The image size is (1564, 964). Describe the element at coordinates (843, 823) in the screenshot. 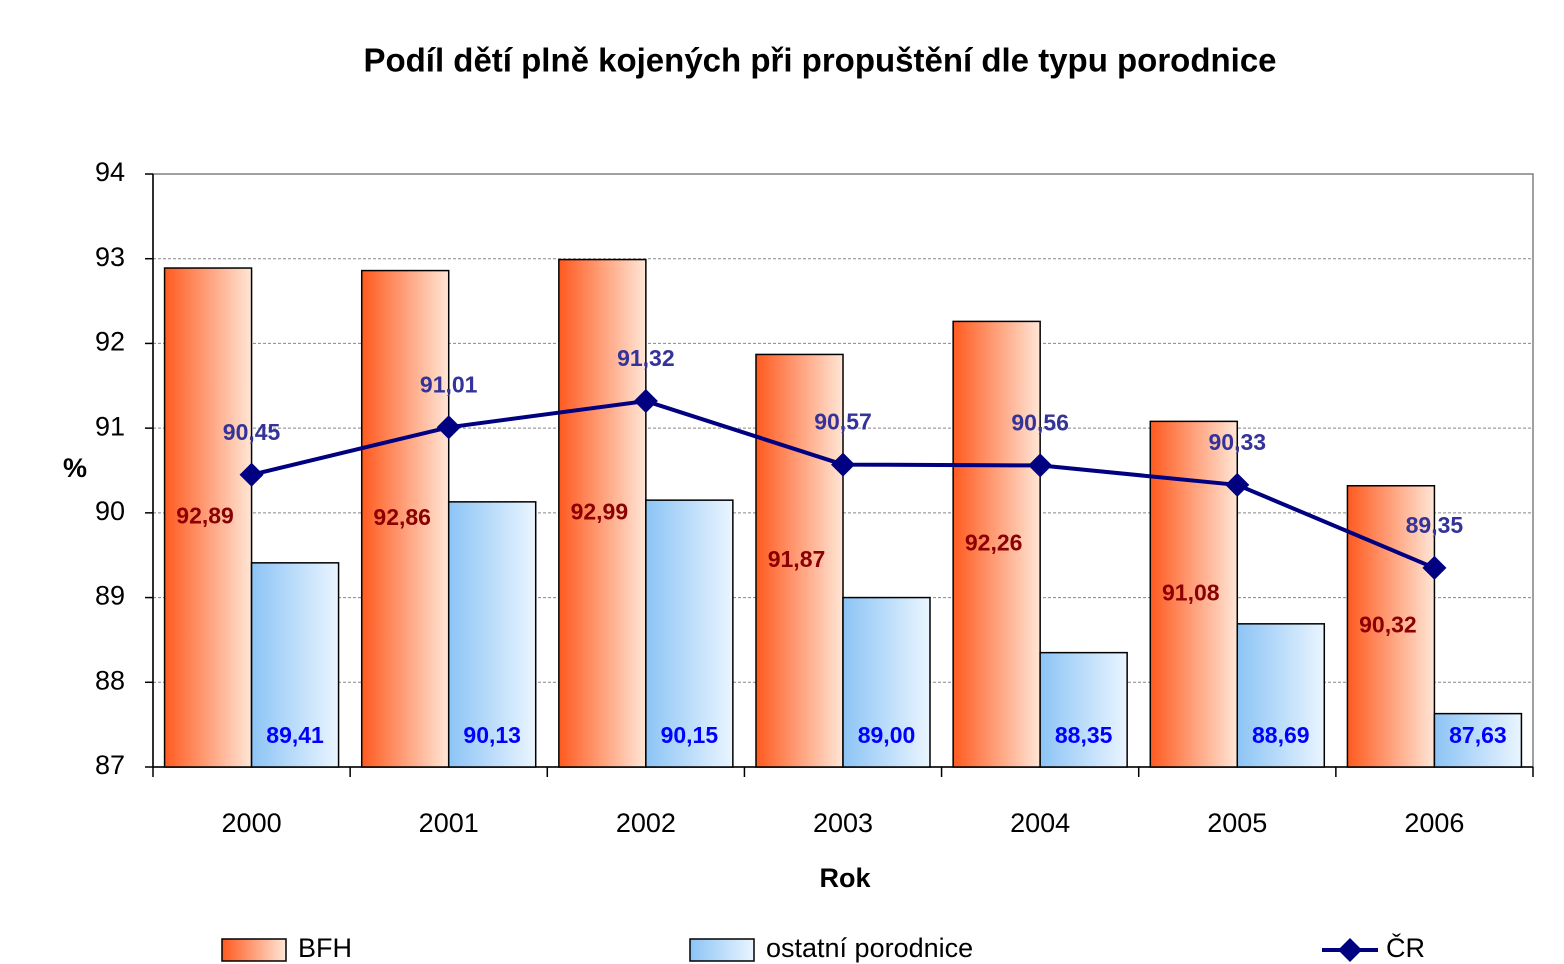

I see `x-tick-label: 2003` at that location.